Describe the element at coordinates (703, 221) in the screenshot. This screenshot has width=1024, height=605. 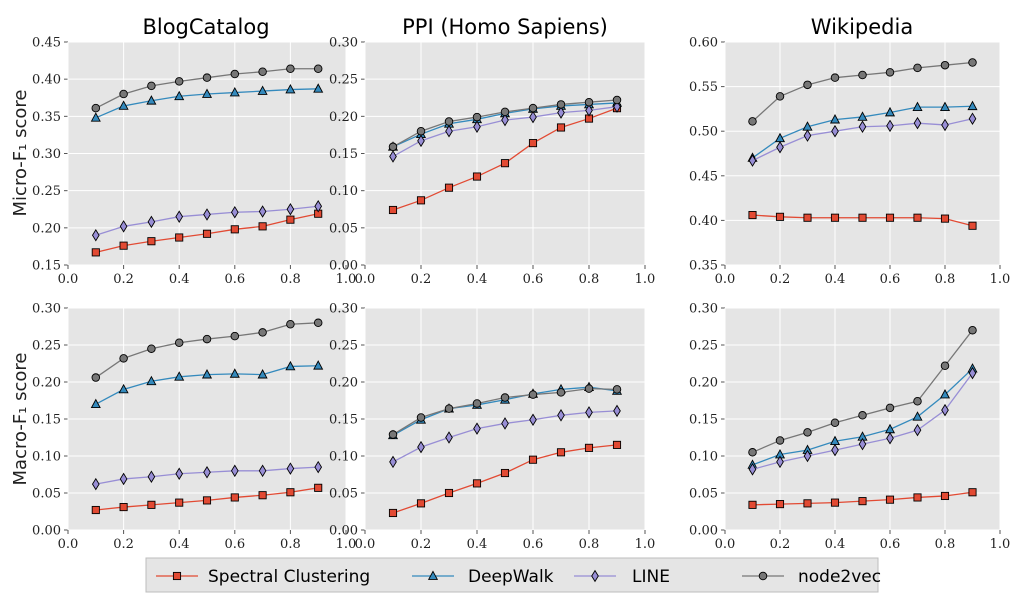
I see `y-tick-label: 0.40` at that location.